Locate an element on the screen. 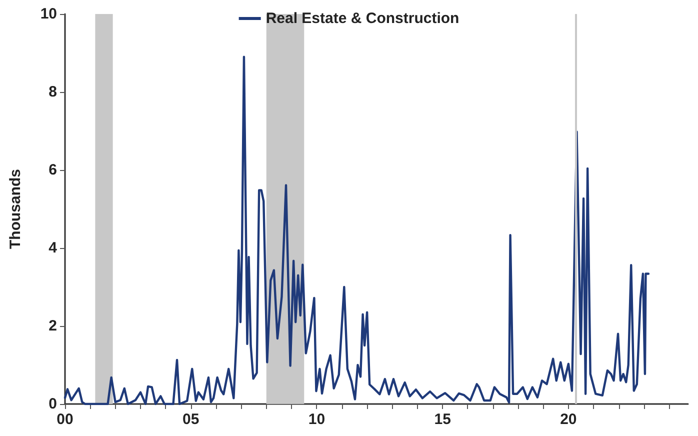 The image size is (698, 436). y-tick-label: 4 is located at coordinates (53, 248).